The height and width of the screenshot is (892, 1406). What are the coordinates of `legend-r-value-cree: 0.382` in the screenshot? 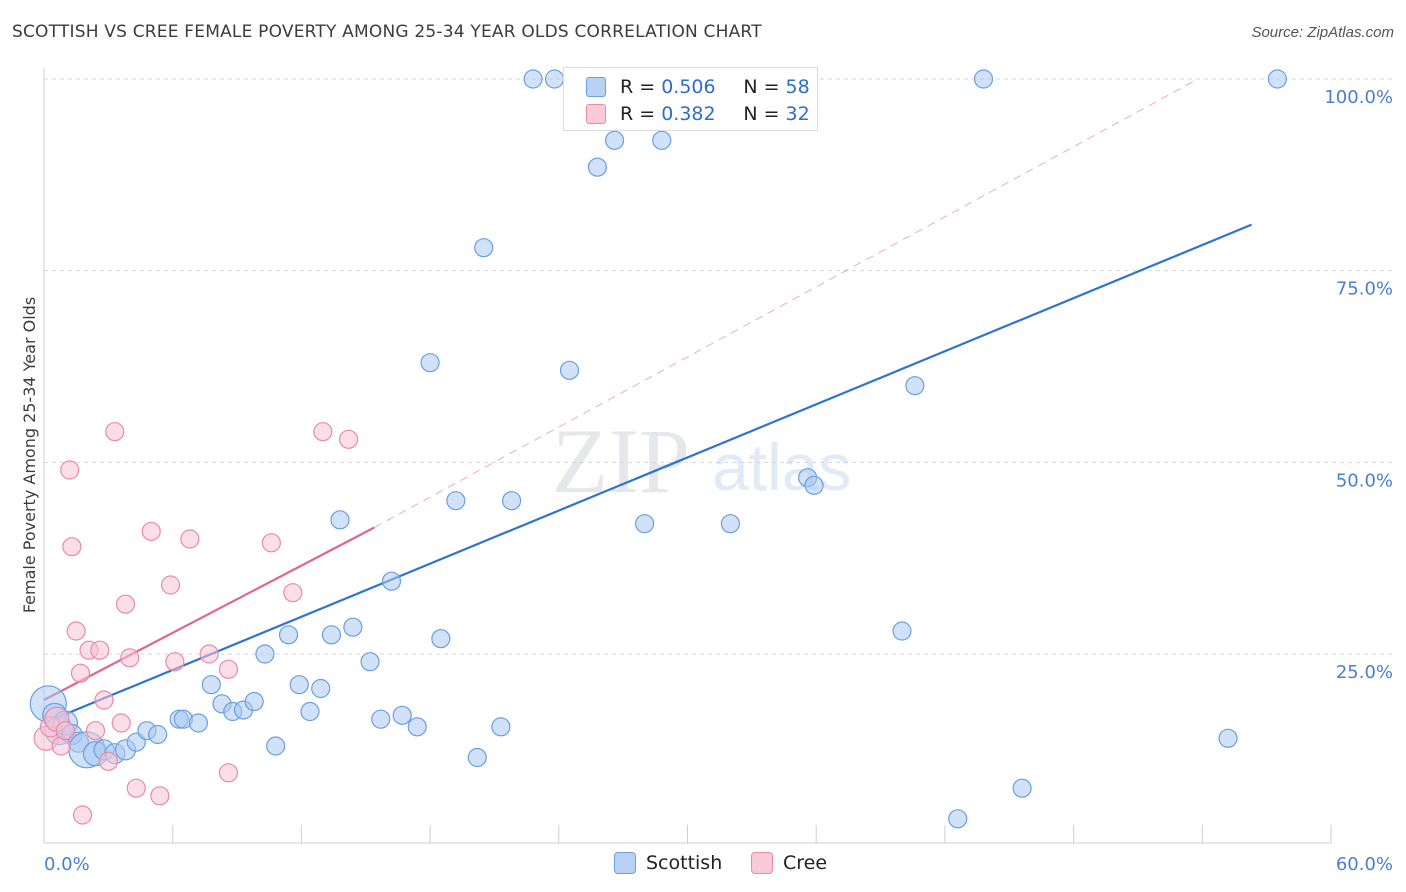 It's located at (688, 114).